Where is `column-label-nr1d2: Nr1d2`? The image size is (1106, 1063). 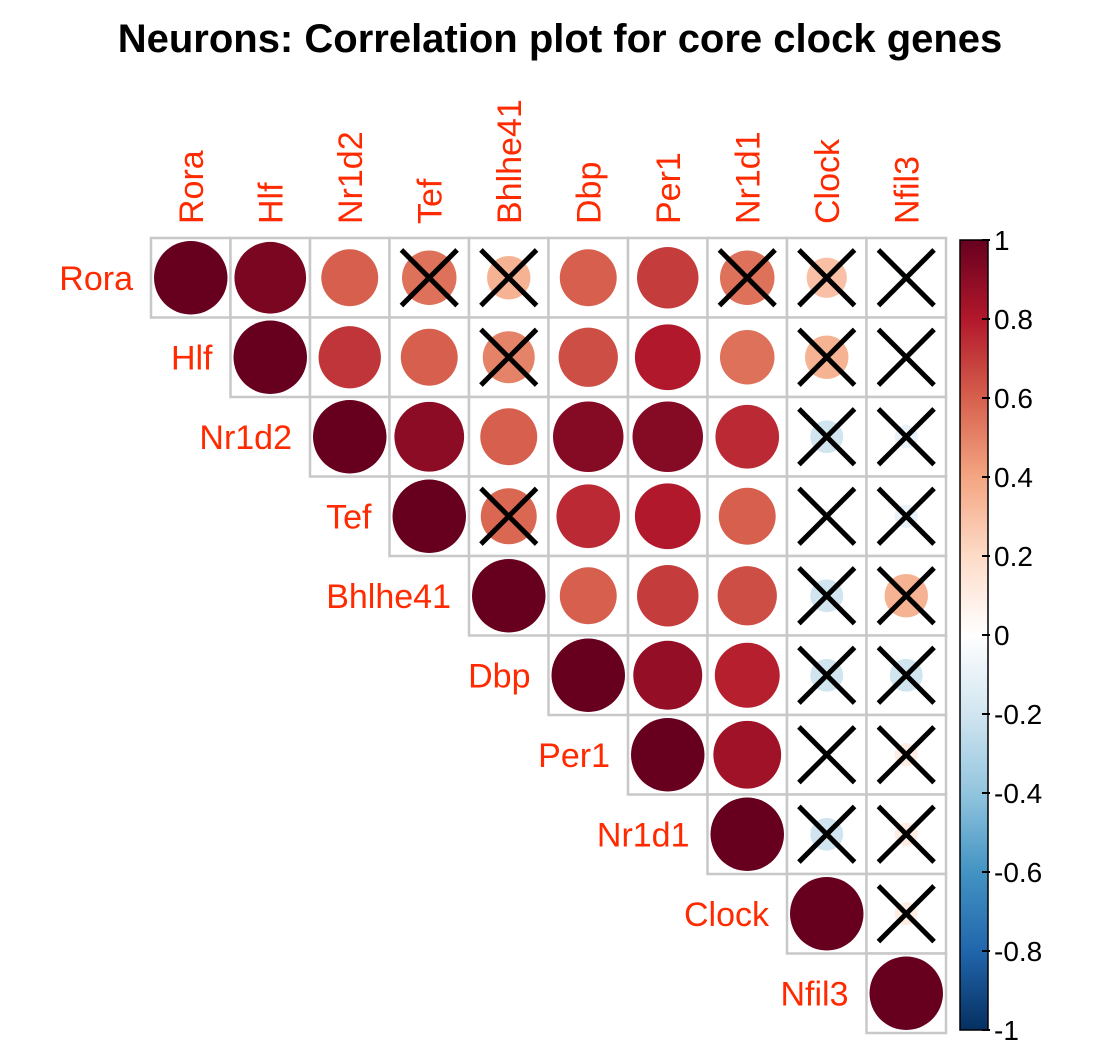 column-label-nr1d2: Nr1d2 is located at coordinates (351, 177).